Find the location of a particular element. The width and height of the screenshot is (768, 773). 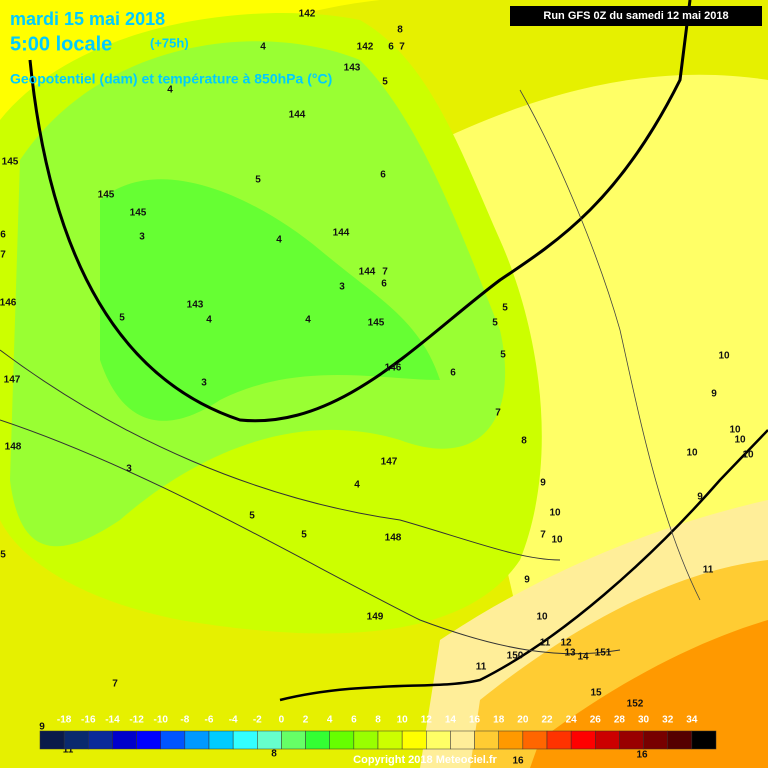

scale-label: -14 is located at coordinates (112, 720).